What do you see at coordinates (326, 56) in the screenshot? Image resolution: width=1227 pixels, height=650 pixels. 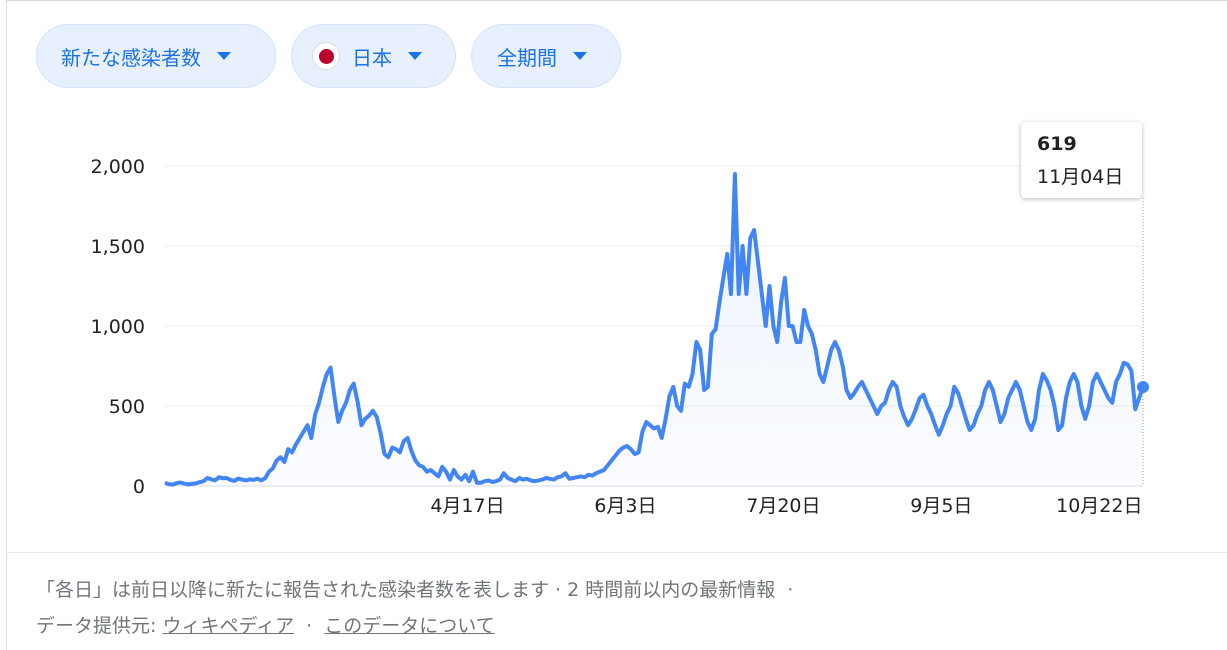 I see `japan-flag-icon` at bounding box center [326, 56].